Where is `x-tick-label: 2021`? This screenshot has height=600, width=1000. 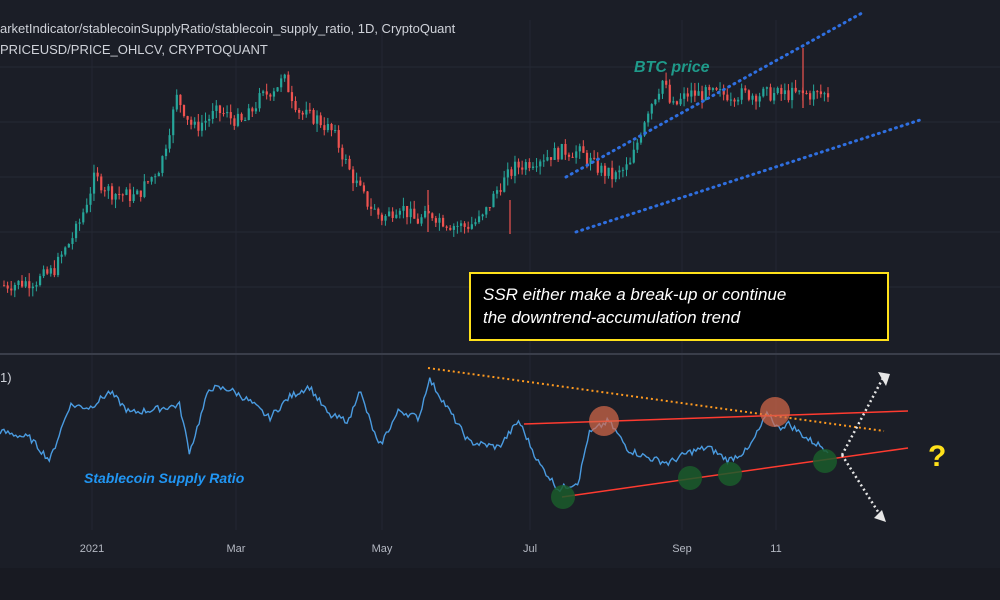 x-tick-label: 2021 is located at coordinates (92, 549).